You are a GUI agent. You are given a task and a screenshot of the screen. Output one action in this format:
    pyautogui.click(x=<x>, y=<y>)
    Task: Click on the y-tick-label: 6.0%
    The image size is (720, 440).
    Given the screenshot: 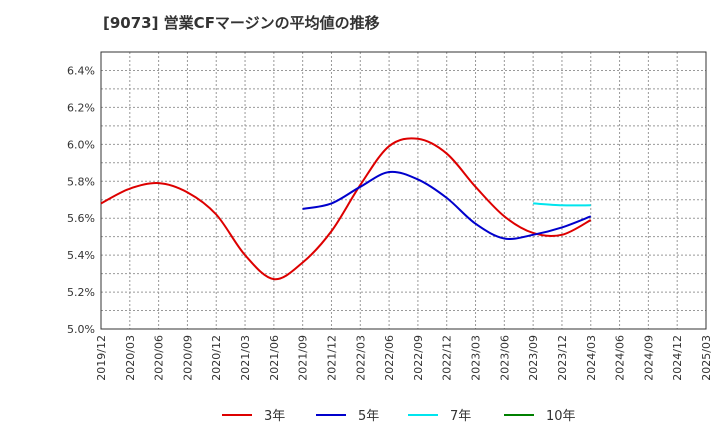 What is the action you would take?
    pyautogui.click(x=81, y=144)
    